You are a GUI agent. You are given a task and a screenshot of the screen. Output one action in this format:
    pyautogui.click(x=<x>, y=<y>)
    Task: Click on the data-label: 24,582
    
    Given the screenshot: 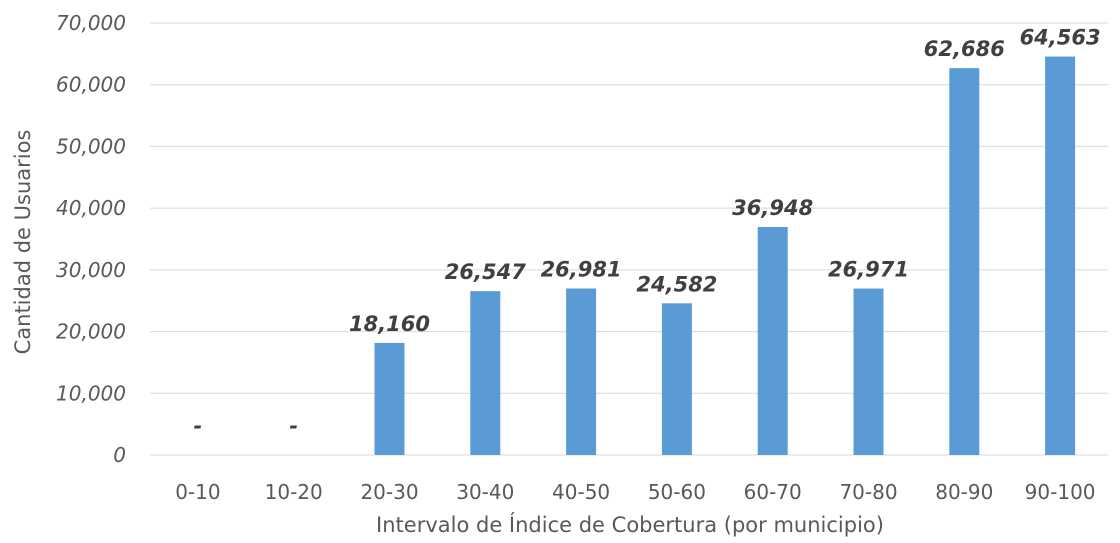 What is the action you would take?
    pyautogui.click(x=676, y=284)
    